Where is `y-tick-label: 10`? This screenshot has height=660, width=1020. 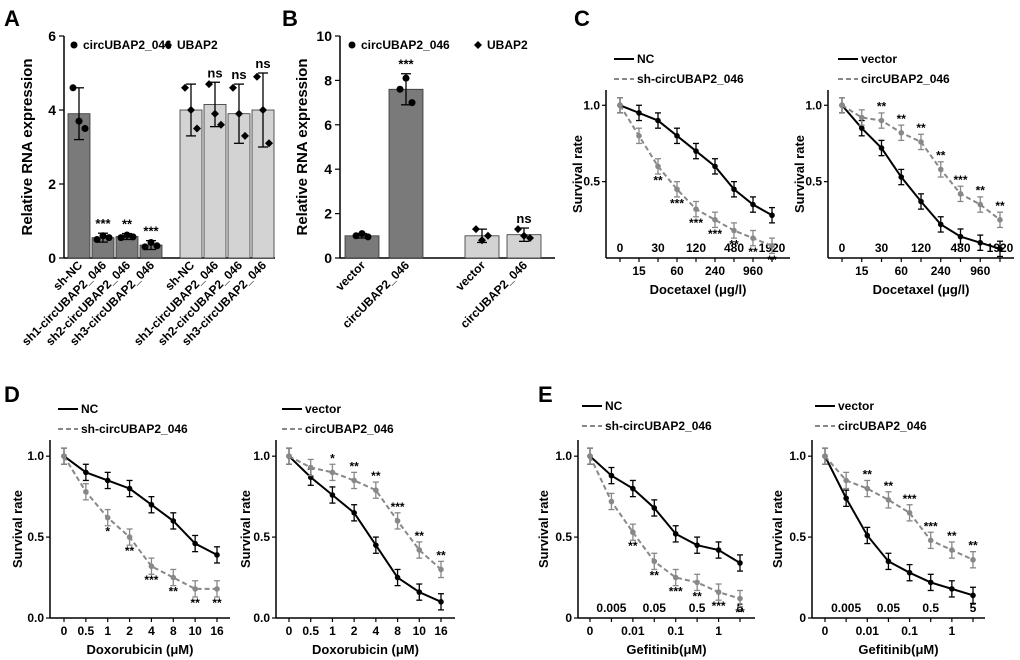
y-tick-label: 10 is located at coordinates (324, 36).